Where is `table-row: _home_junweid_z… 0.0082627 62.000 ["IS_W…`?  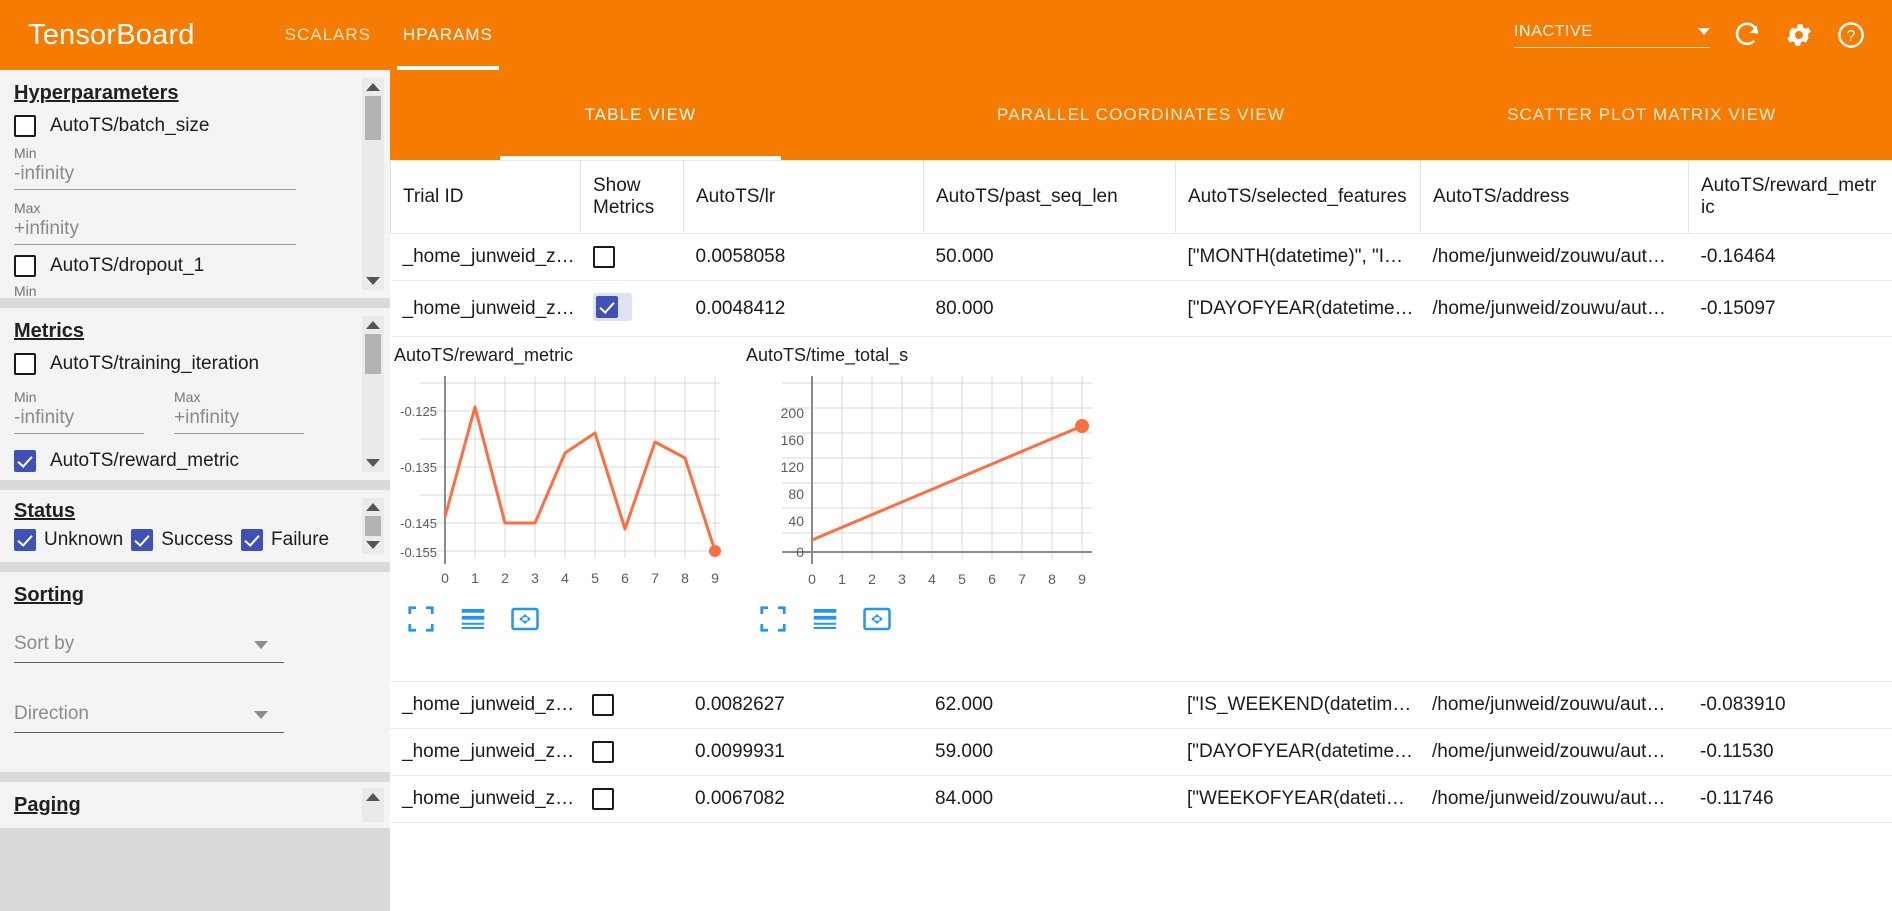 table-row: _home_junweid_z… 0.0082627 62.000 ["IS_W… is located at coordinates (1141, 705).